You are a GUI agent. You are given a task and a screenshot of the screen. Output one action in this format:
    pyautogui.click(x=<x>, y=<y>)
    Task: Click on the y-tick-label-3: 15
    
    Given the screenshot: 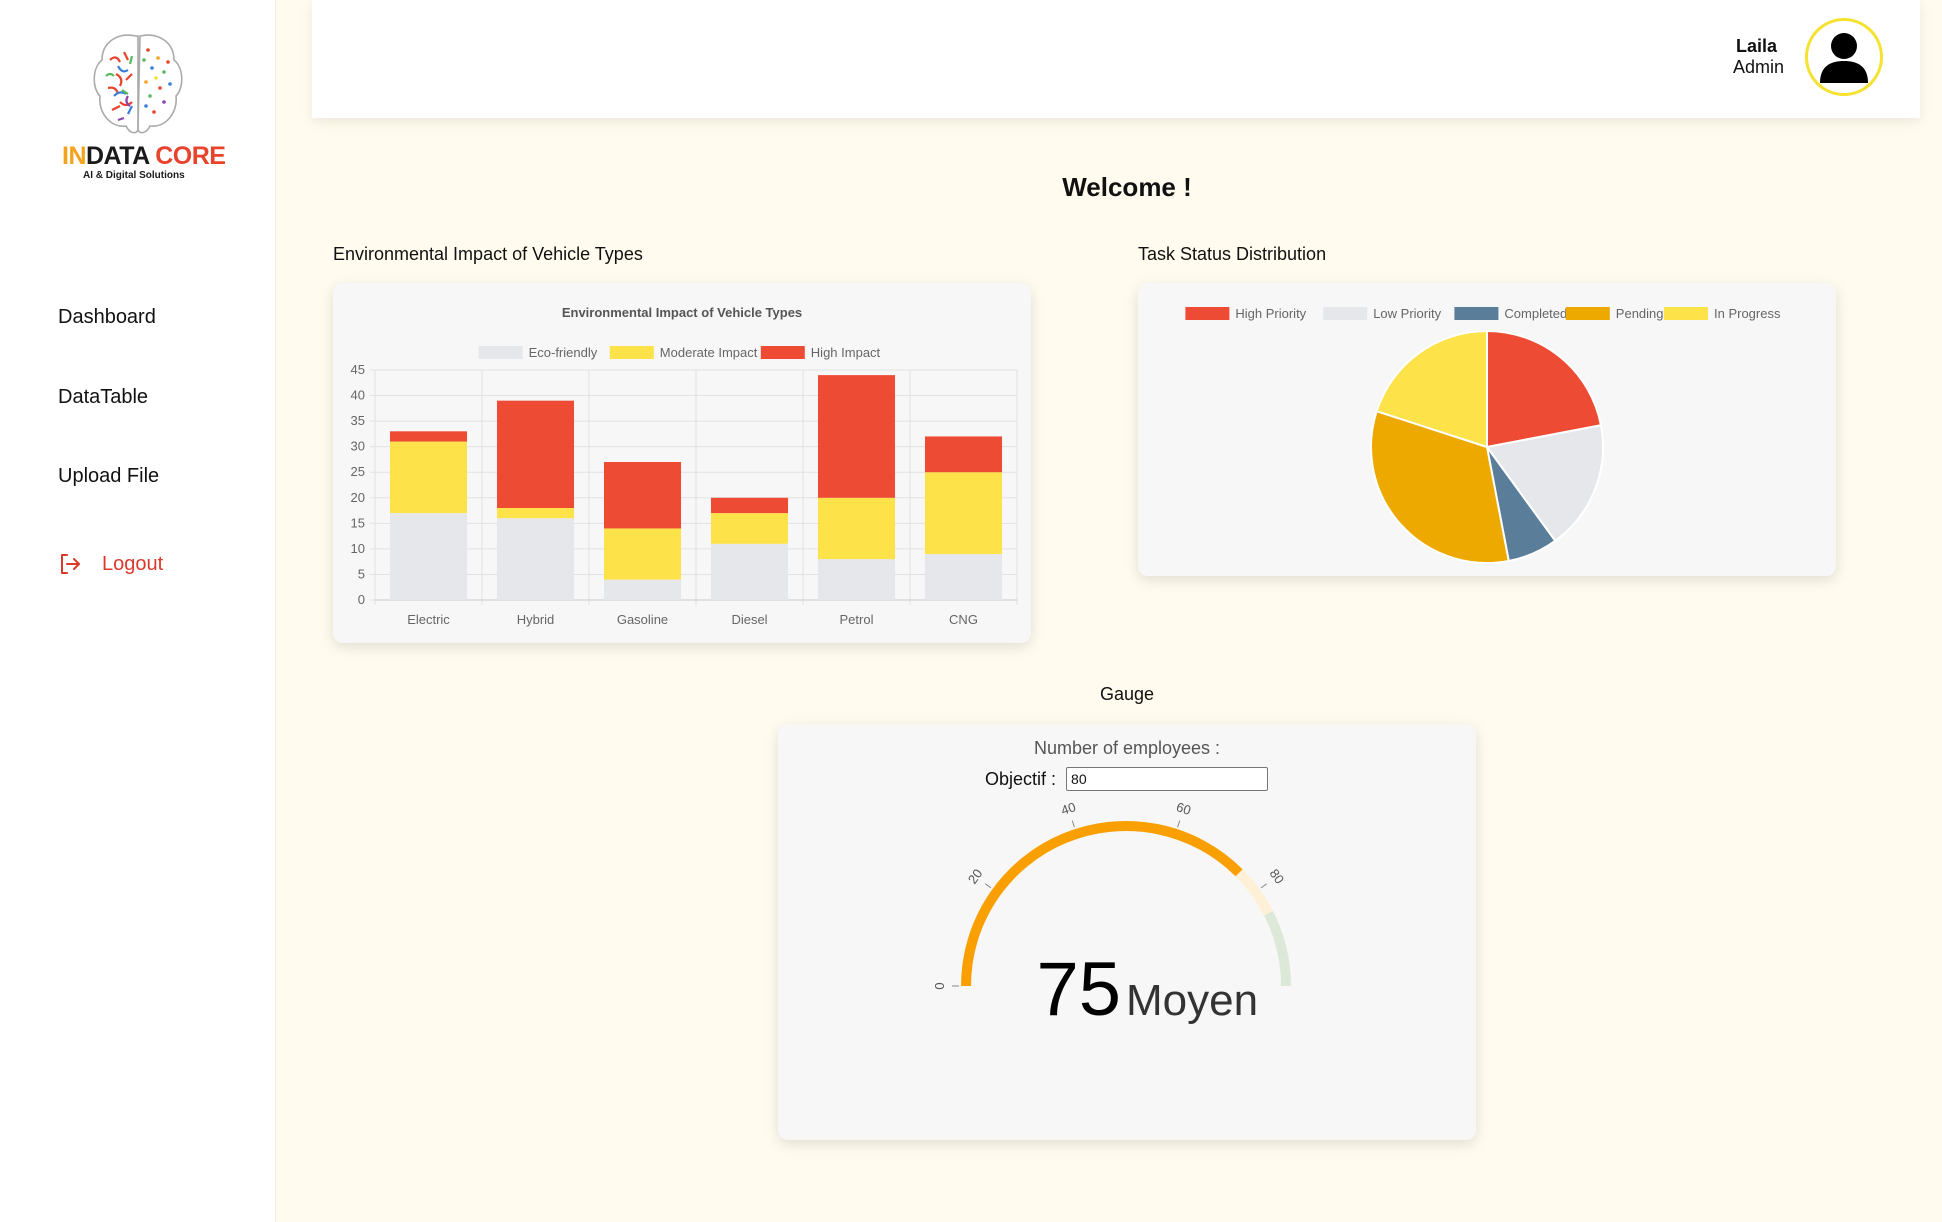 What is the action you would take?
    pyautogui.click(x=358, y=522)
    